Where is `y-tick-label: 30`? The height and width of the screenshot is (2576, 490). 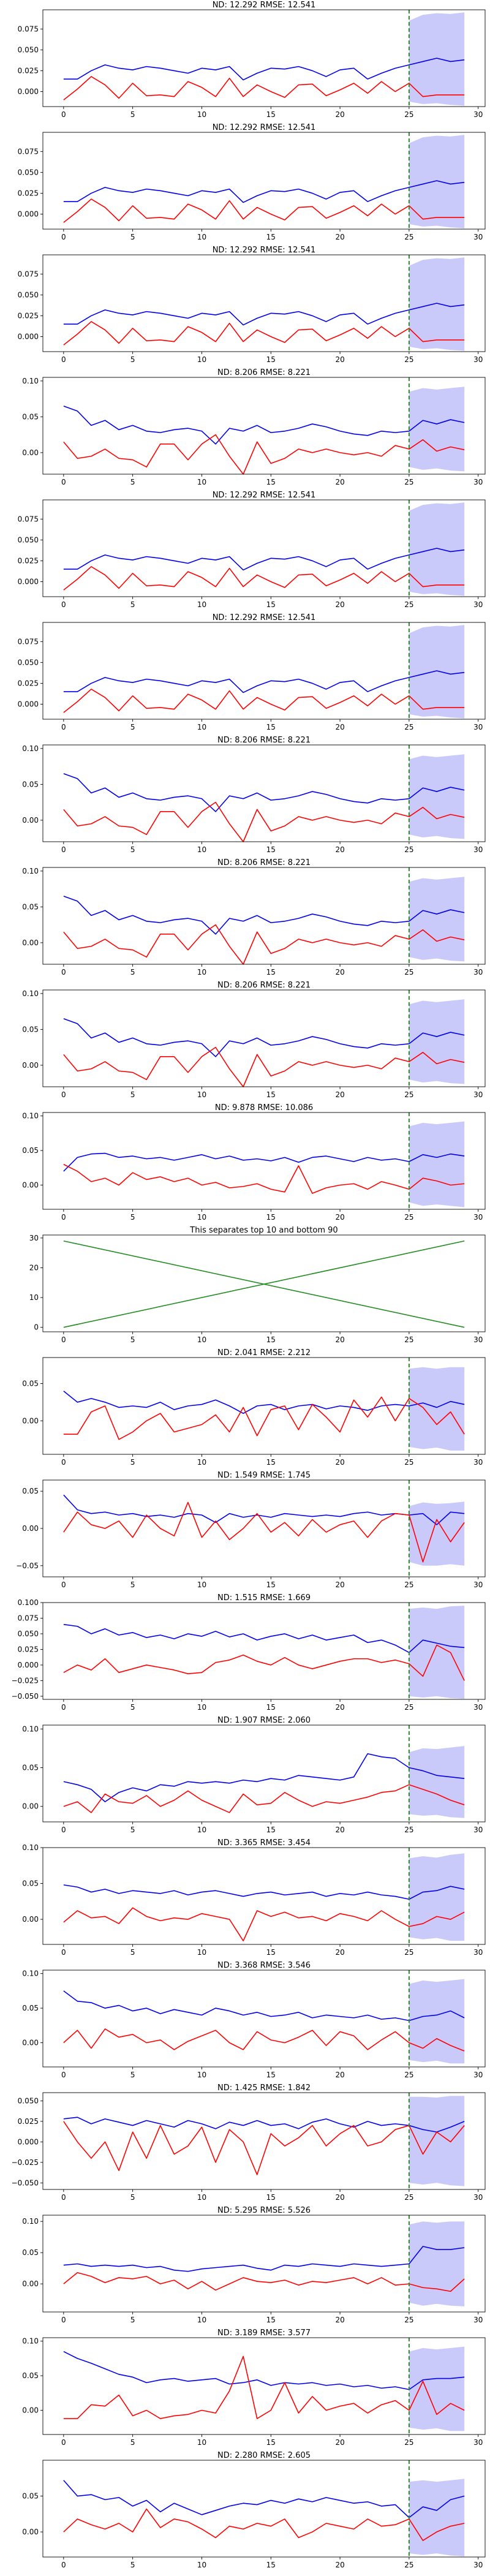 y-tick-label: 30 is located at coordinates (34, 1238).